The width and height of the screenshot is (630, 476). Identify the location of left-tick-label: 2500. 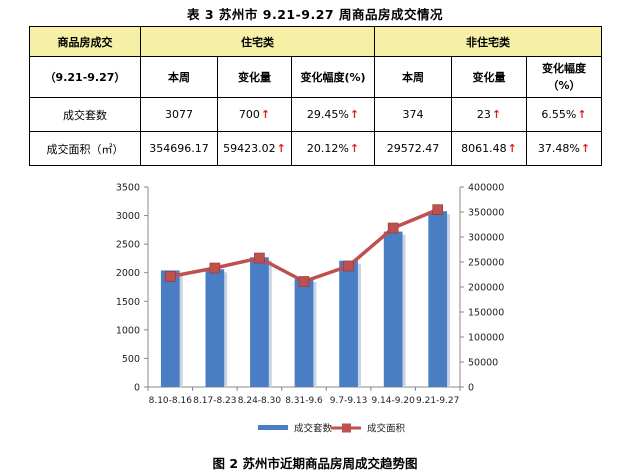
(128, 245).